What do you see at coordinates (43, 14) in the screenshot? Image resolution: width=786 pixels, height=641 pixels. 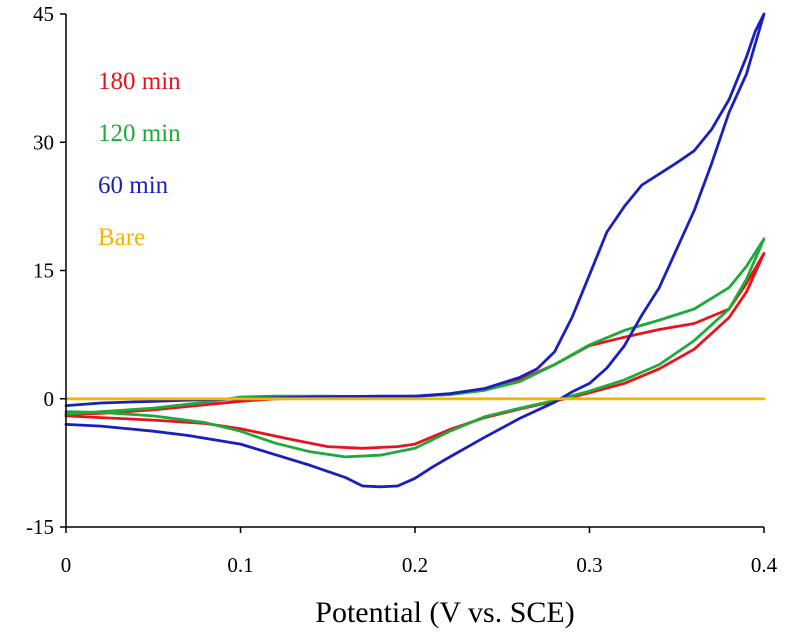 I see `y-tick-label: 45` at bounding box center [43, 14].